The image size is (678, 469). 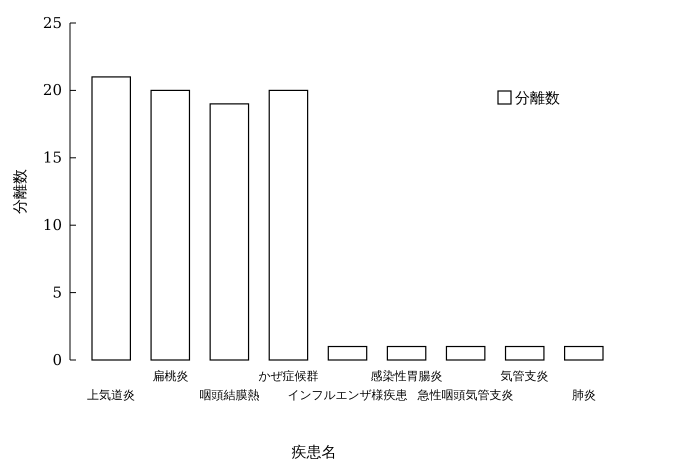 What do you see at coordinates (52, 90) in the screenshot?
I see `y-tick-label: 20` at bounding box center [52, 90].